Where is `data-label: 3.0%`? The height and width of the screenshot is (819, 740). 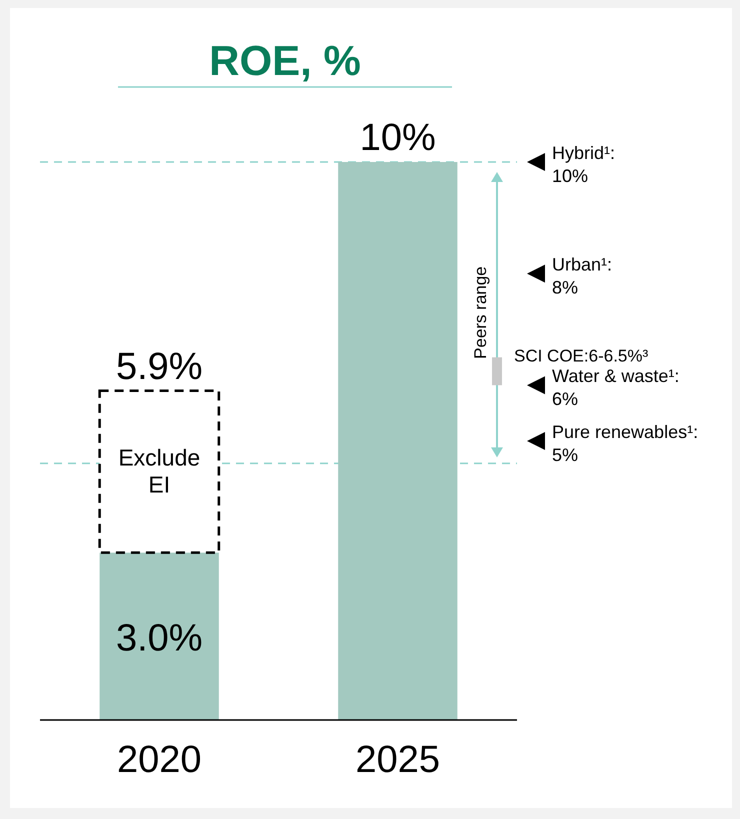
data-label: 3.0% is located at coordinates (159, 638).